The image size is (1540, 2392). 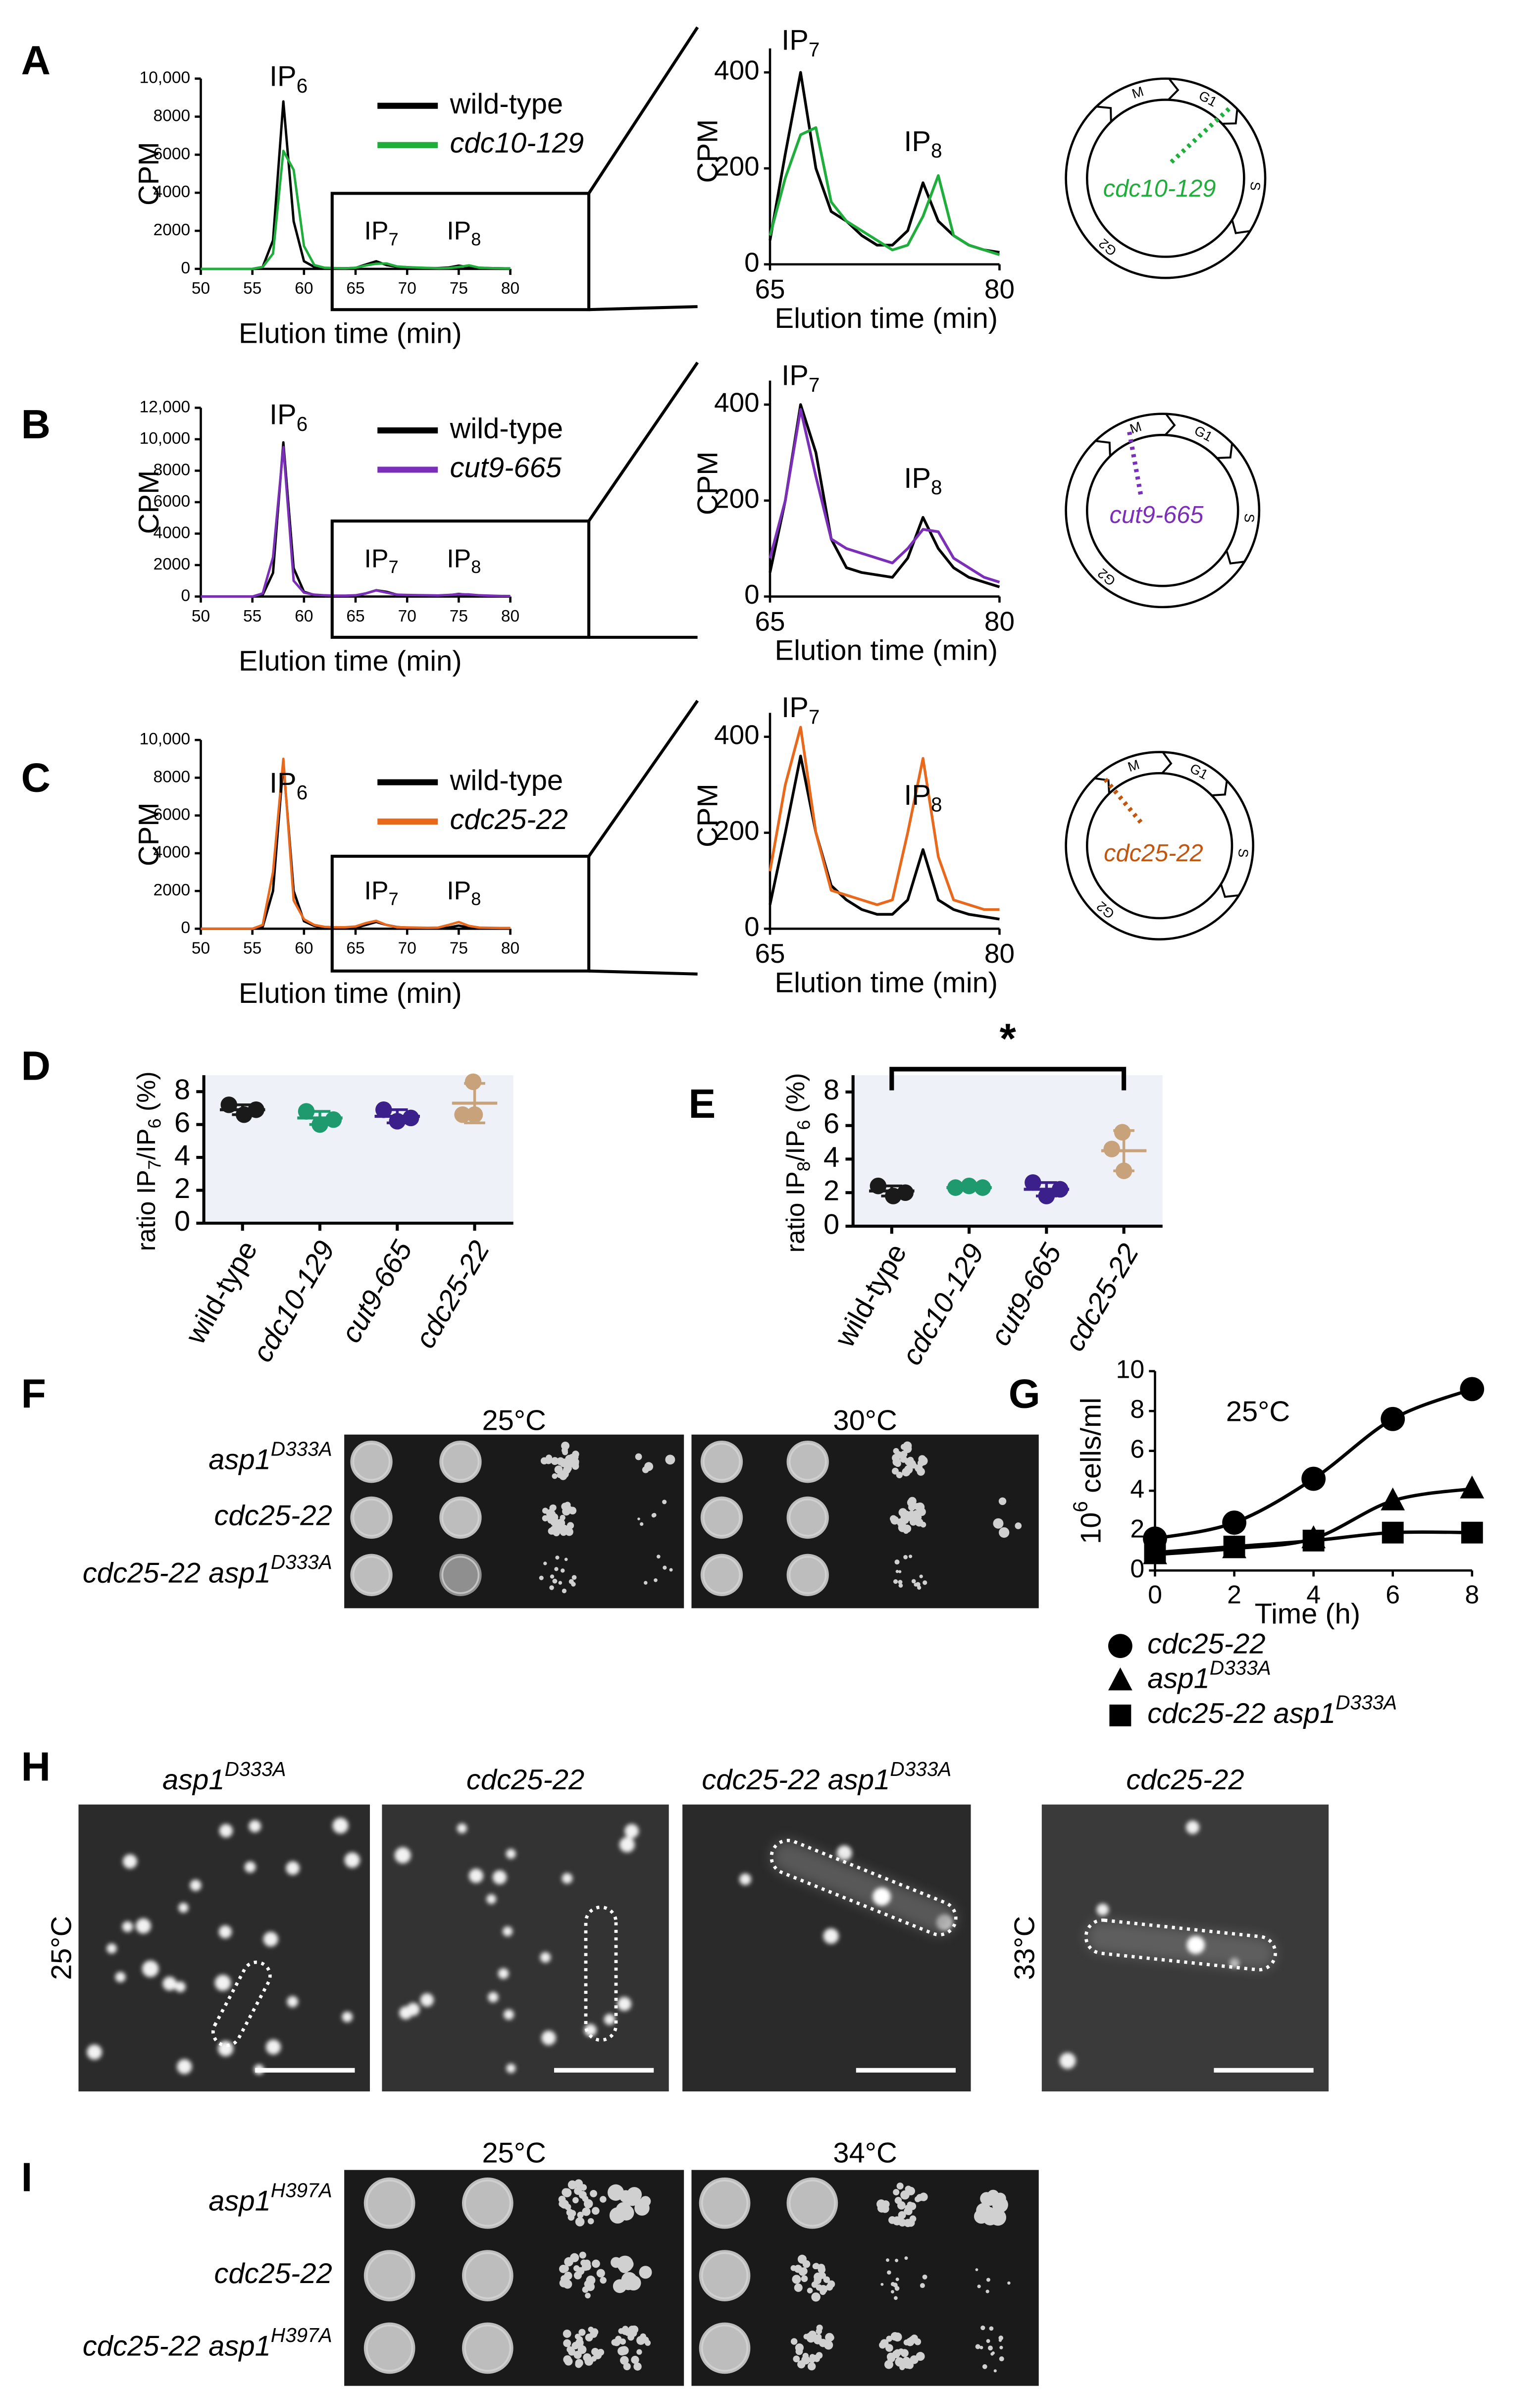 I want to click on panel-letter: E, so click(x=702, y=1104).